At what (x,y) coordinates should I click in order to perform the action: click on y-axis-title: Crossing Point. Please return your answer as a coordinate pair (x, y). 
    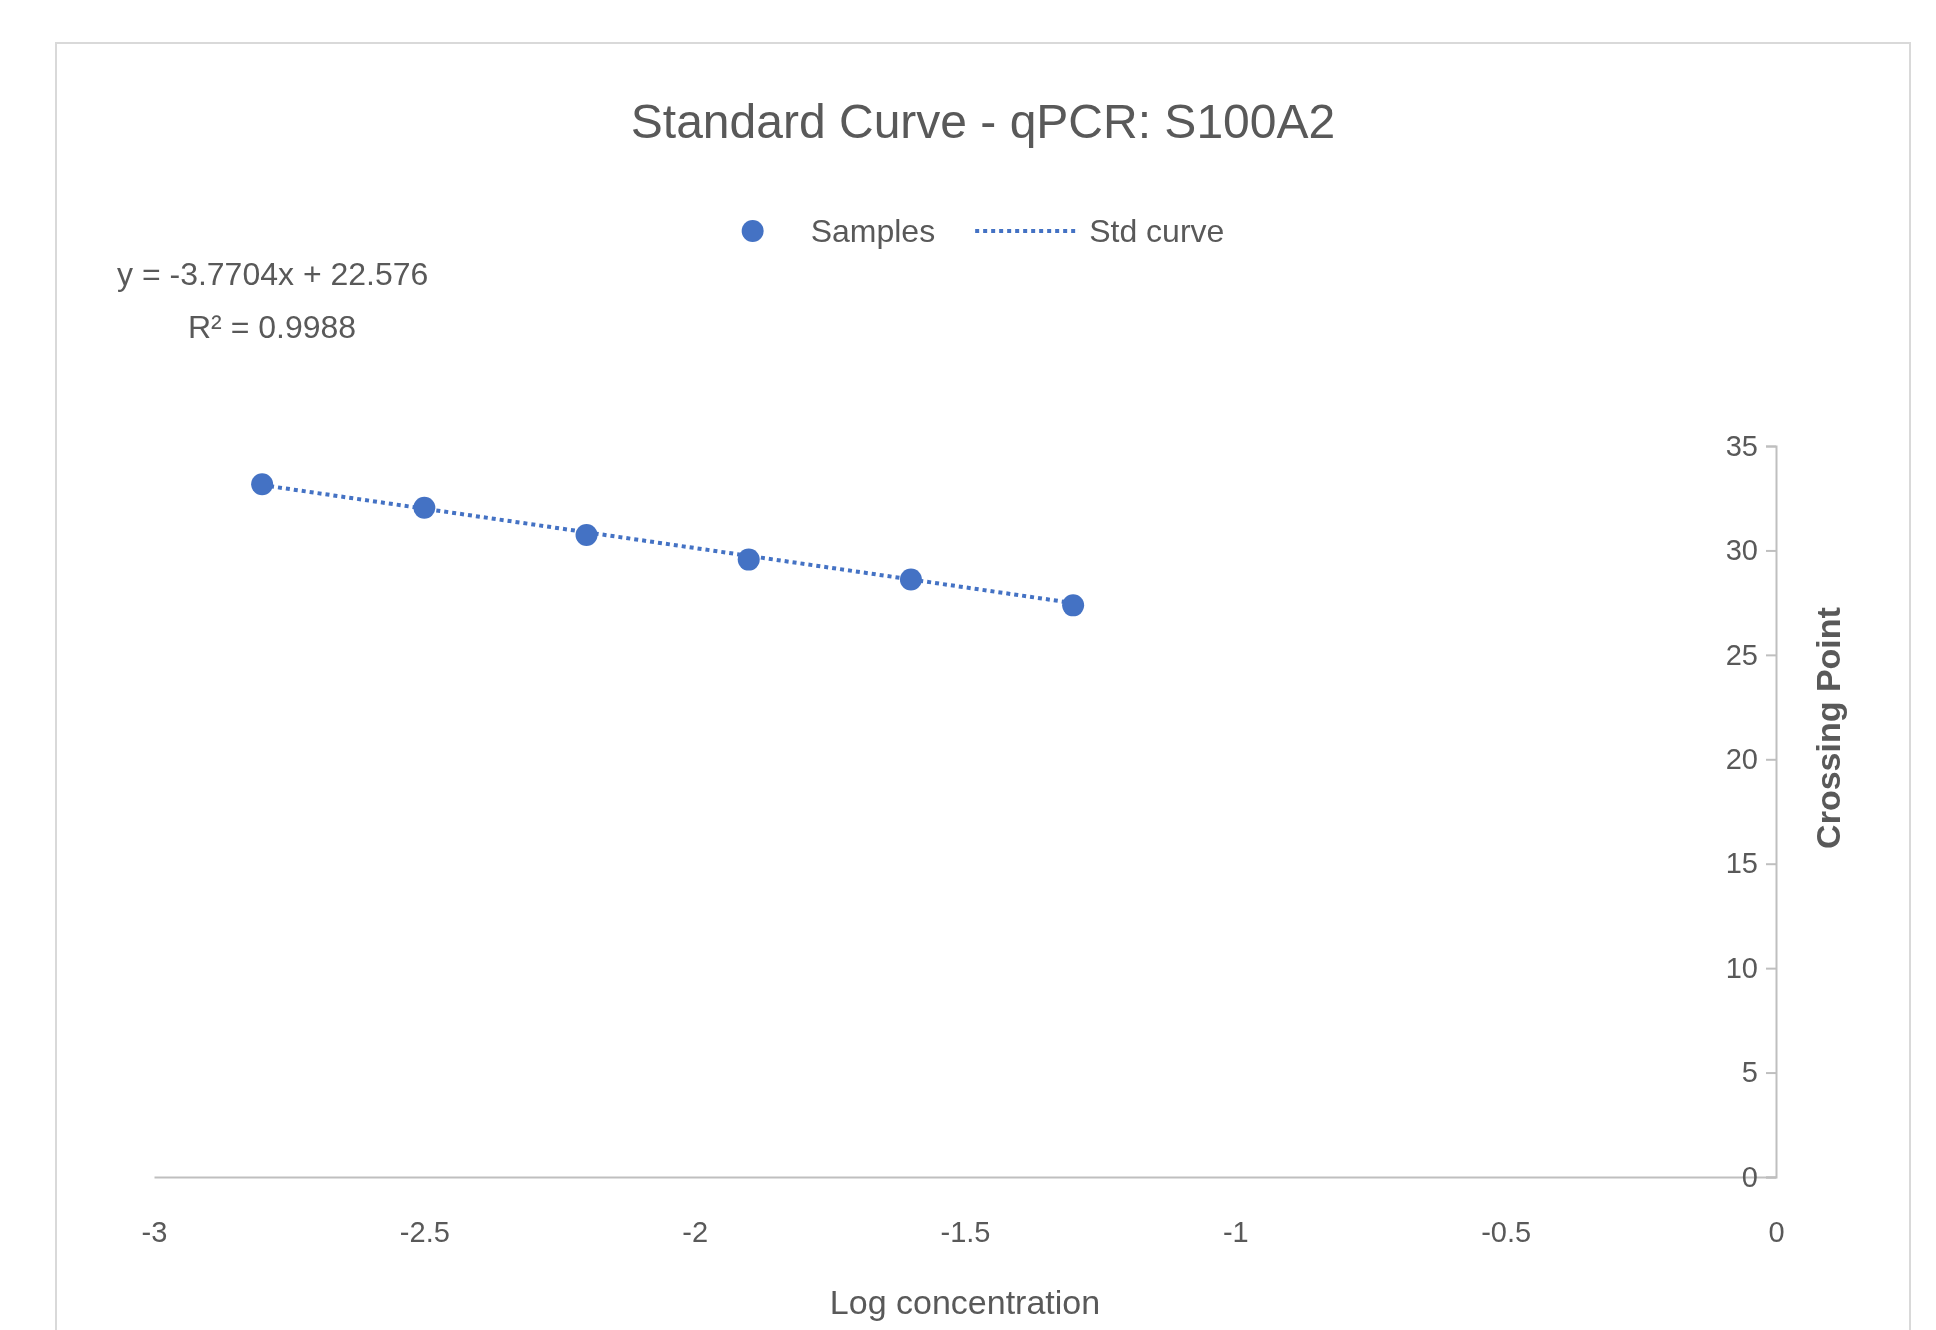
    Looking at the image, I should click on (1828, 728).